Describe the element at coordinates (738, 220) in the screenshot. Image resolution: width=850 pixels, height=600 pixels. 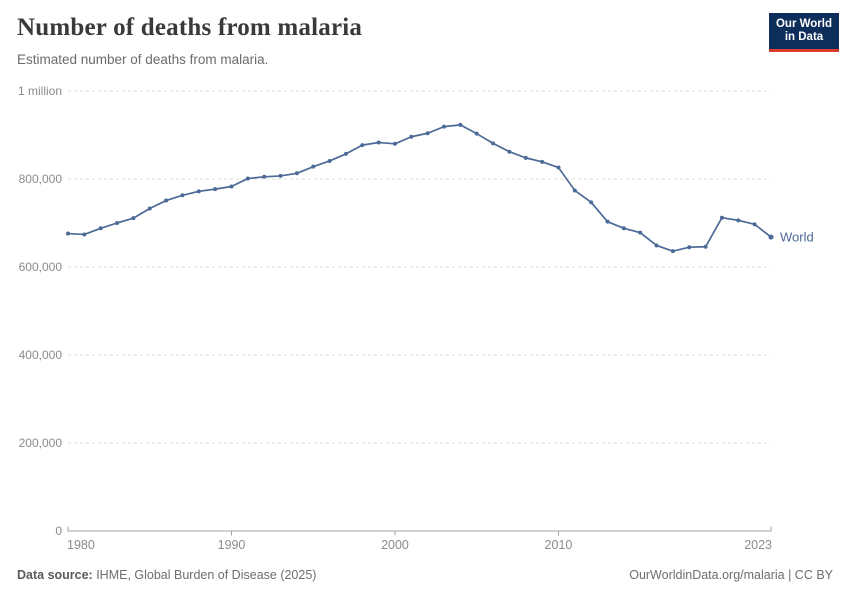
I see `data-point-2021` at that location.